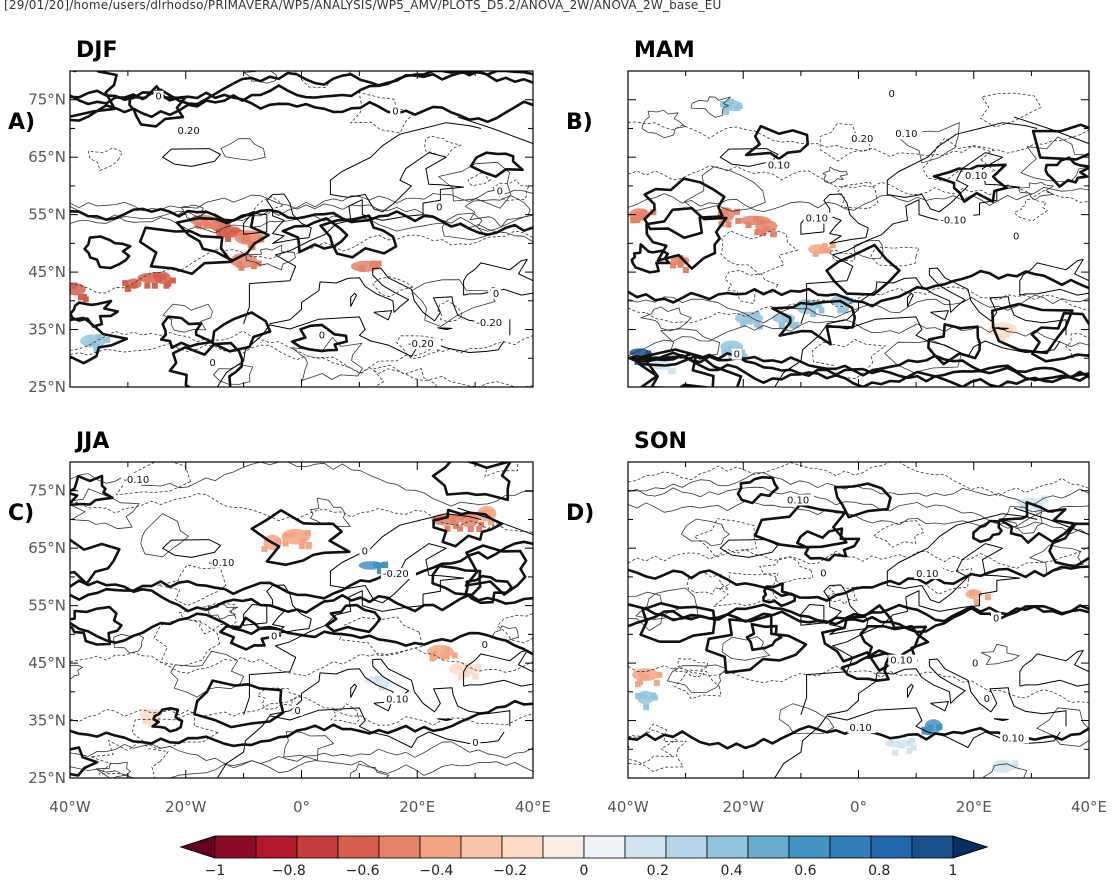 This screenshot has width=1113, height=885. Describe the element at coordinates (510, 871) in the screenshot. I see `colorbar-tick-label: −0.2` at that location.